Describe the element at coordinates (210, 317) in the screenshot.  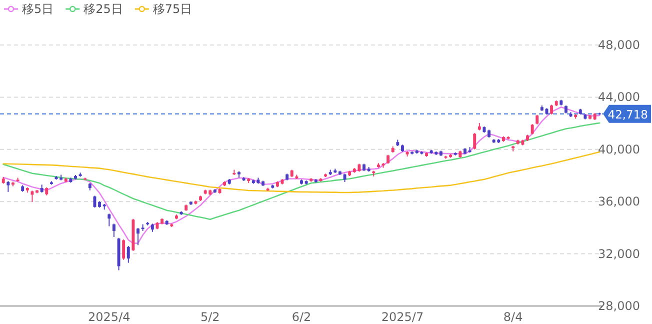
I see `x-tick-label: 5/2` at that location.